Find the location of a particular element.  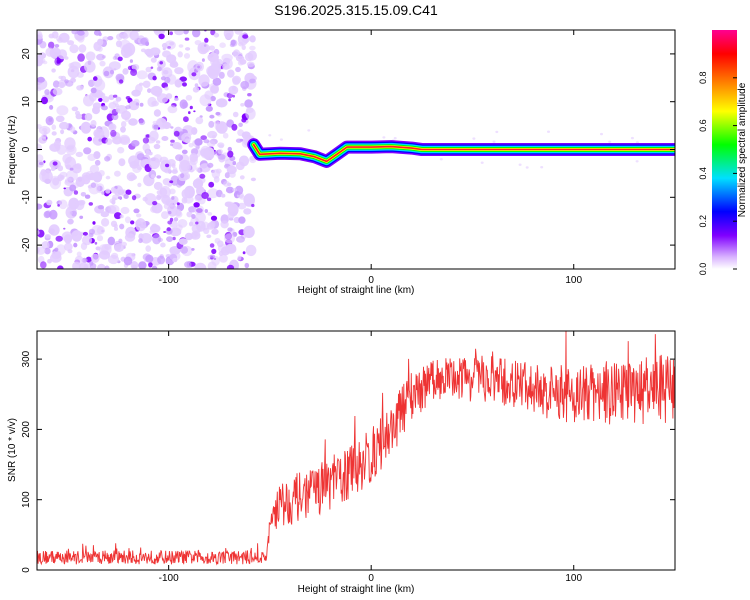

spectrogram-signal-track is located at coordinates (461, 153).